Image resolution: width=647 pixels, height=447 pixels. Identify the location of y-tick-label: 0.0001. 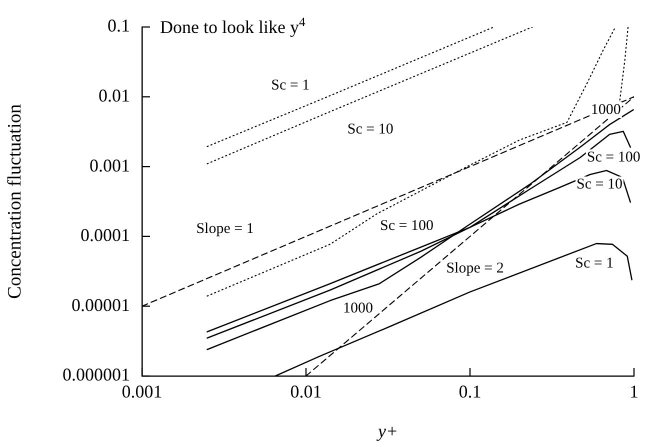
(105, 235).